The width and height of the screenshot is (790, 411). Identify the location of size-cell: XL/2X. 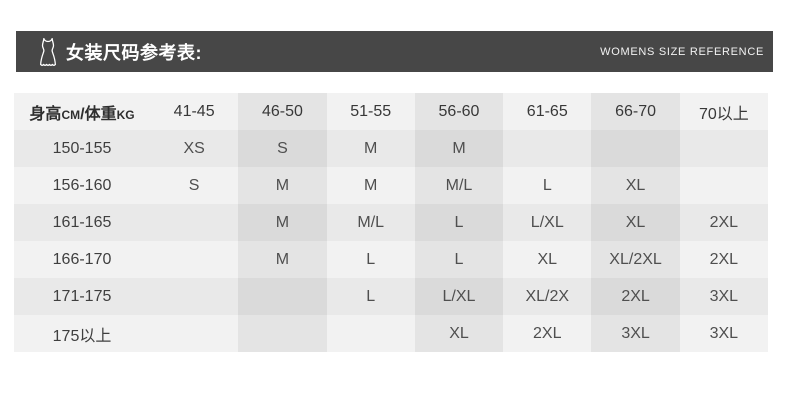
(547, 296).